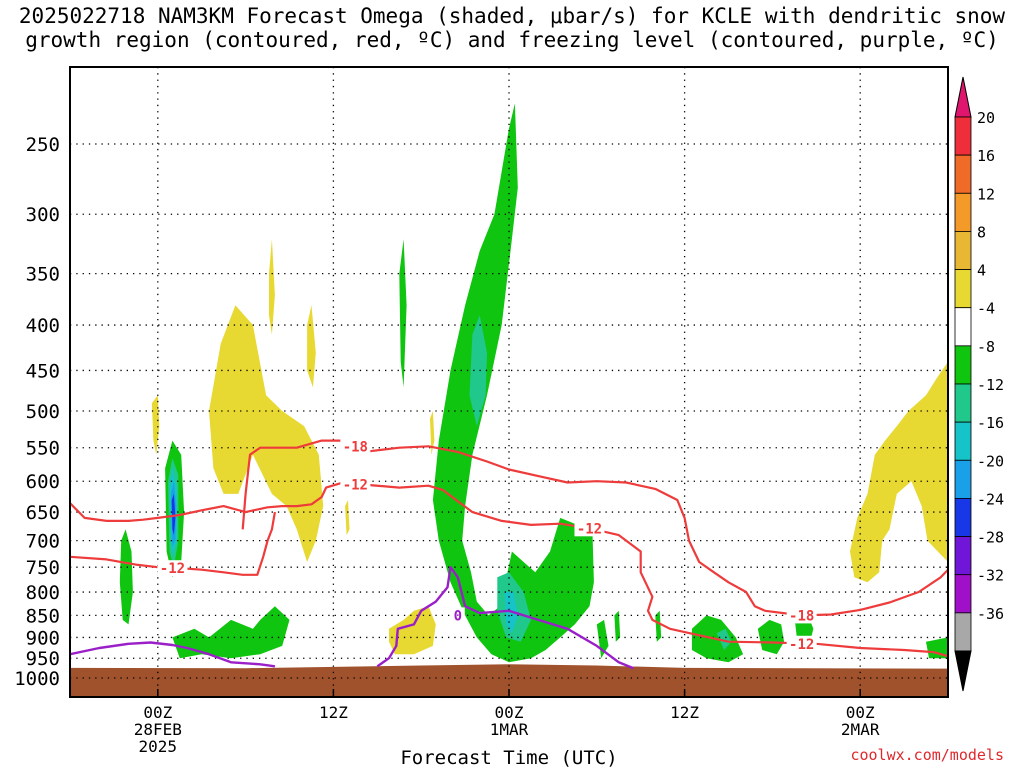 Image resolution: width=1024 pixels, height=768 pixels. What do you see at coordinates (990, 538) in the screenshot?
I see `colorbar-label-11: -28` at bounding box center [990, 538].